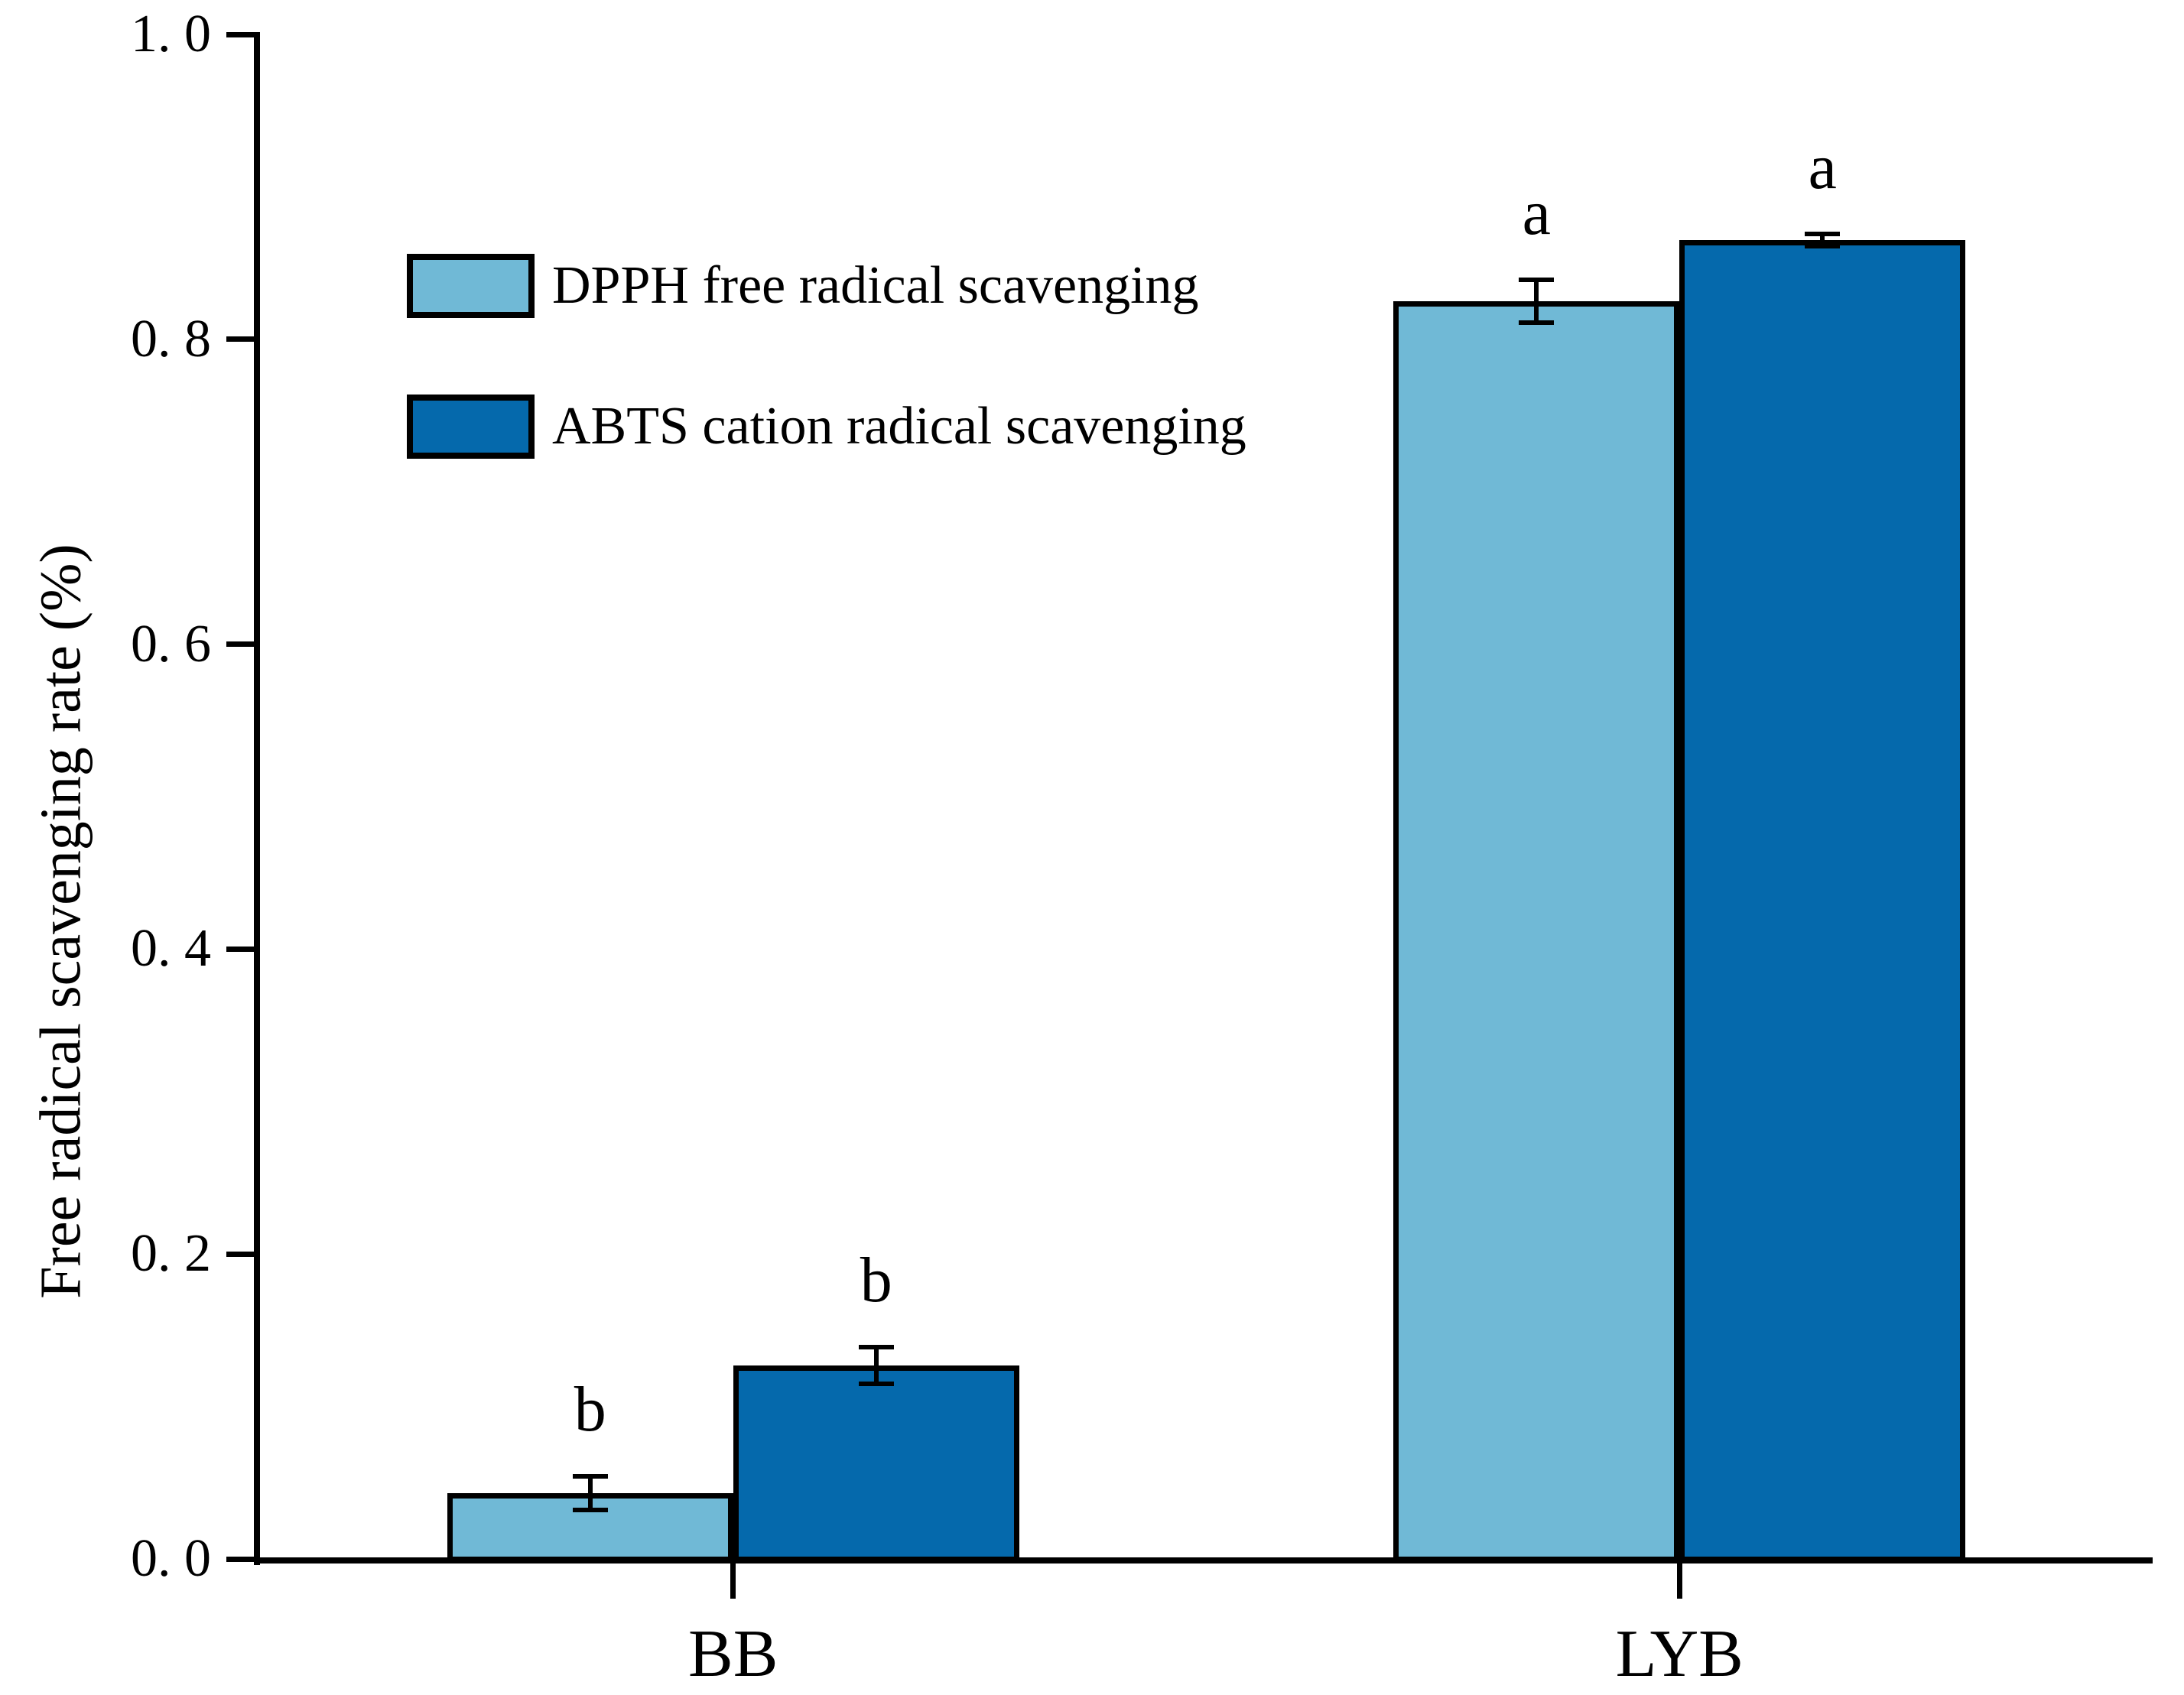 The height and width of the screenshot is (1695, 2184). Describe the element at coordinates (171, 949) in the screenshot. I see `y-tick-label: 0. 4` at that location.